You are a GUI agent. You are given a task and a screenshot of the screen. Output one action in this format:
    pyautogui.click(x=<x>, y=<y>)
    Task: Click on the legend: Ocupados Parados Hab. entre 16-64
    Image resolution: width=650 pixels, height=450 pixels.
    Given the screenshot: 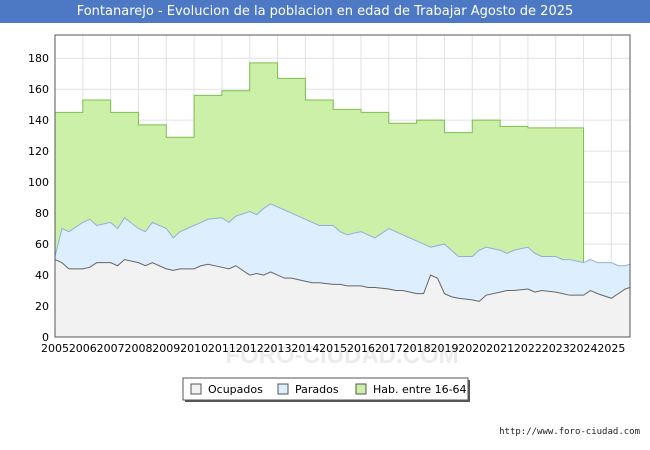 What is the action you would take?
    pyautogui.click(x=326, y=389)
    